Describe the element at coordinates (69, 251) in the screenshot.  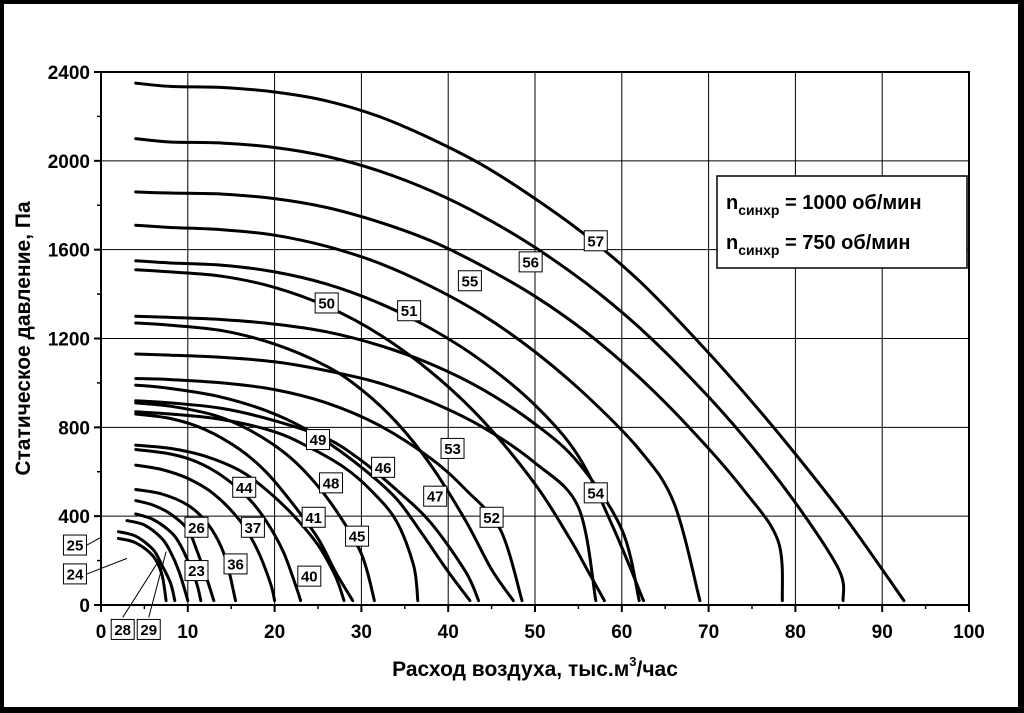
I see `y-tick-label: 1600` at that location.